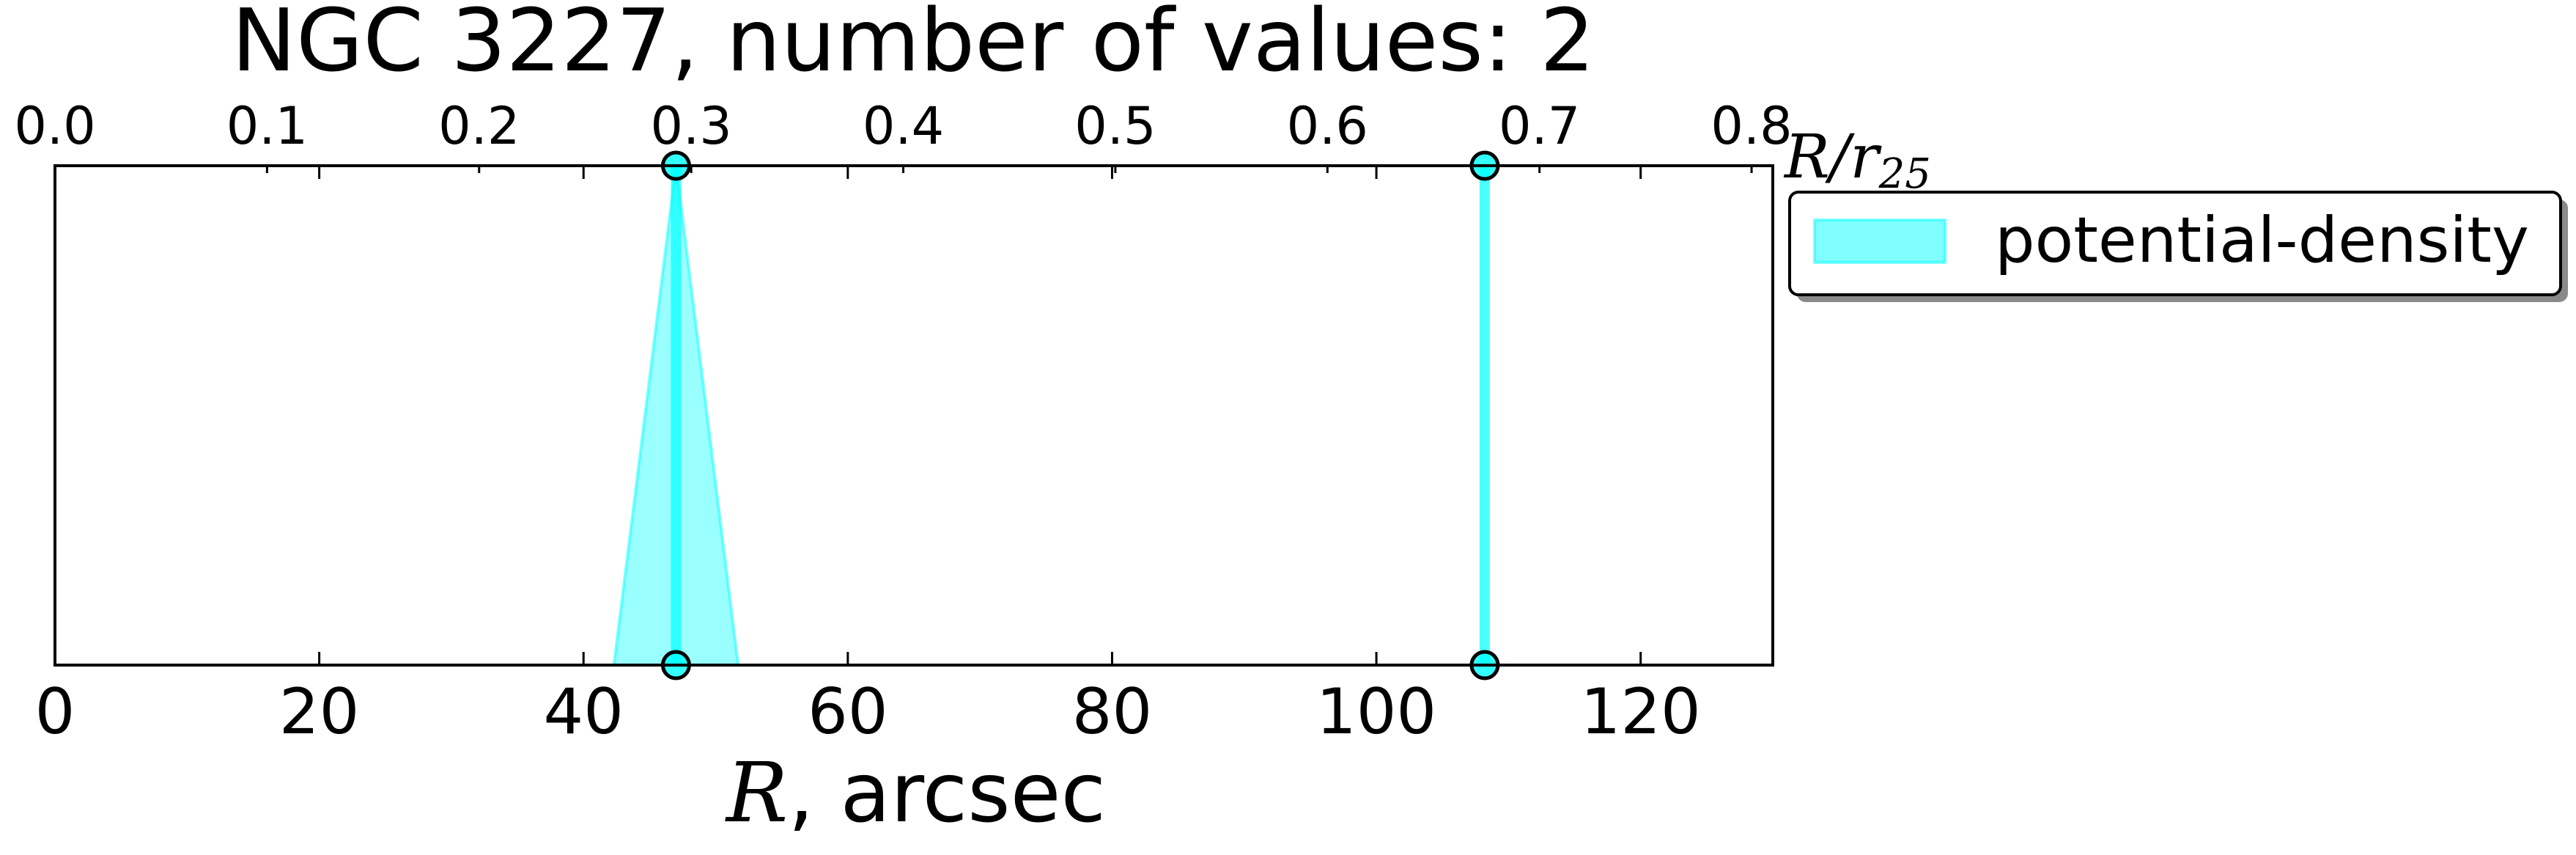 The height and width of the screenshot is (855, 2576). What do you see at coordinates (1115, 126) in the screenshot?
I see `top-tick-label: 0.5` at bounding box center [1115, 126].